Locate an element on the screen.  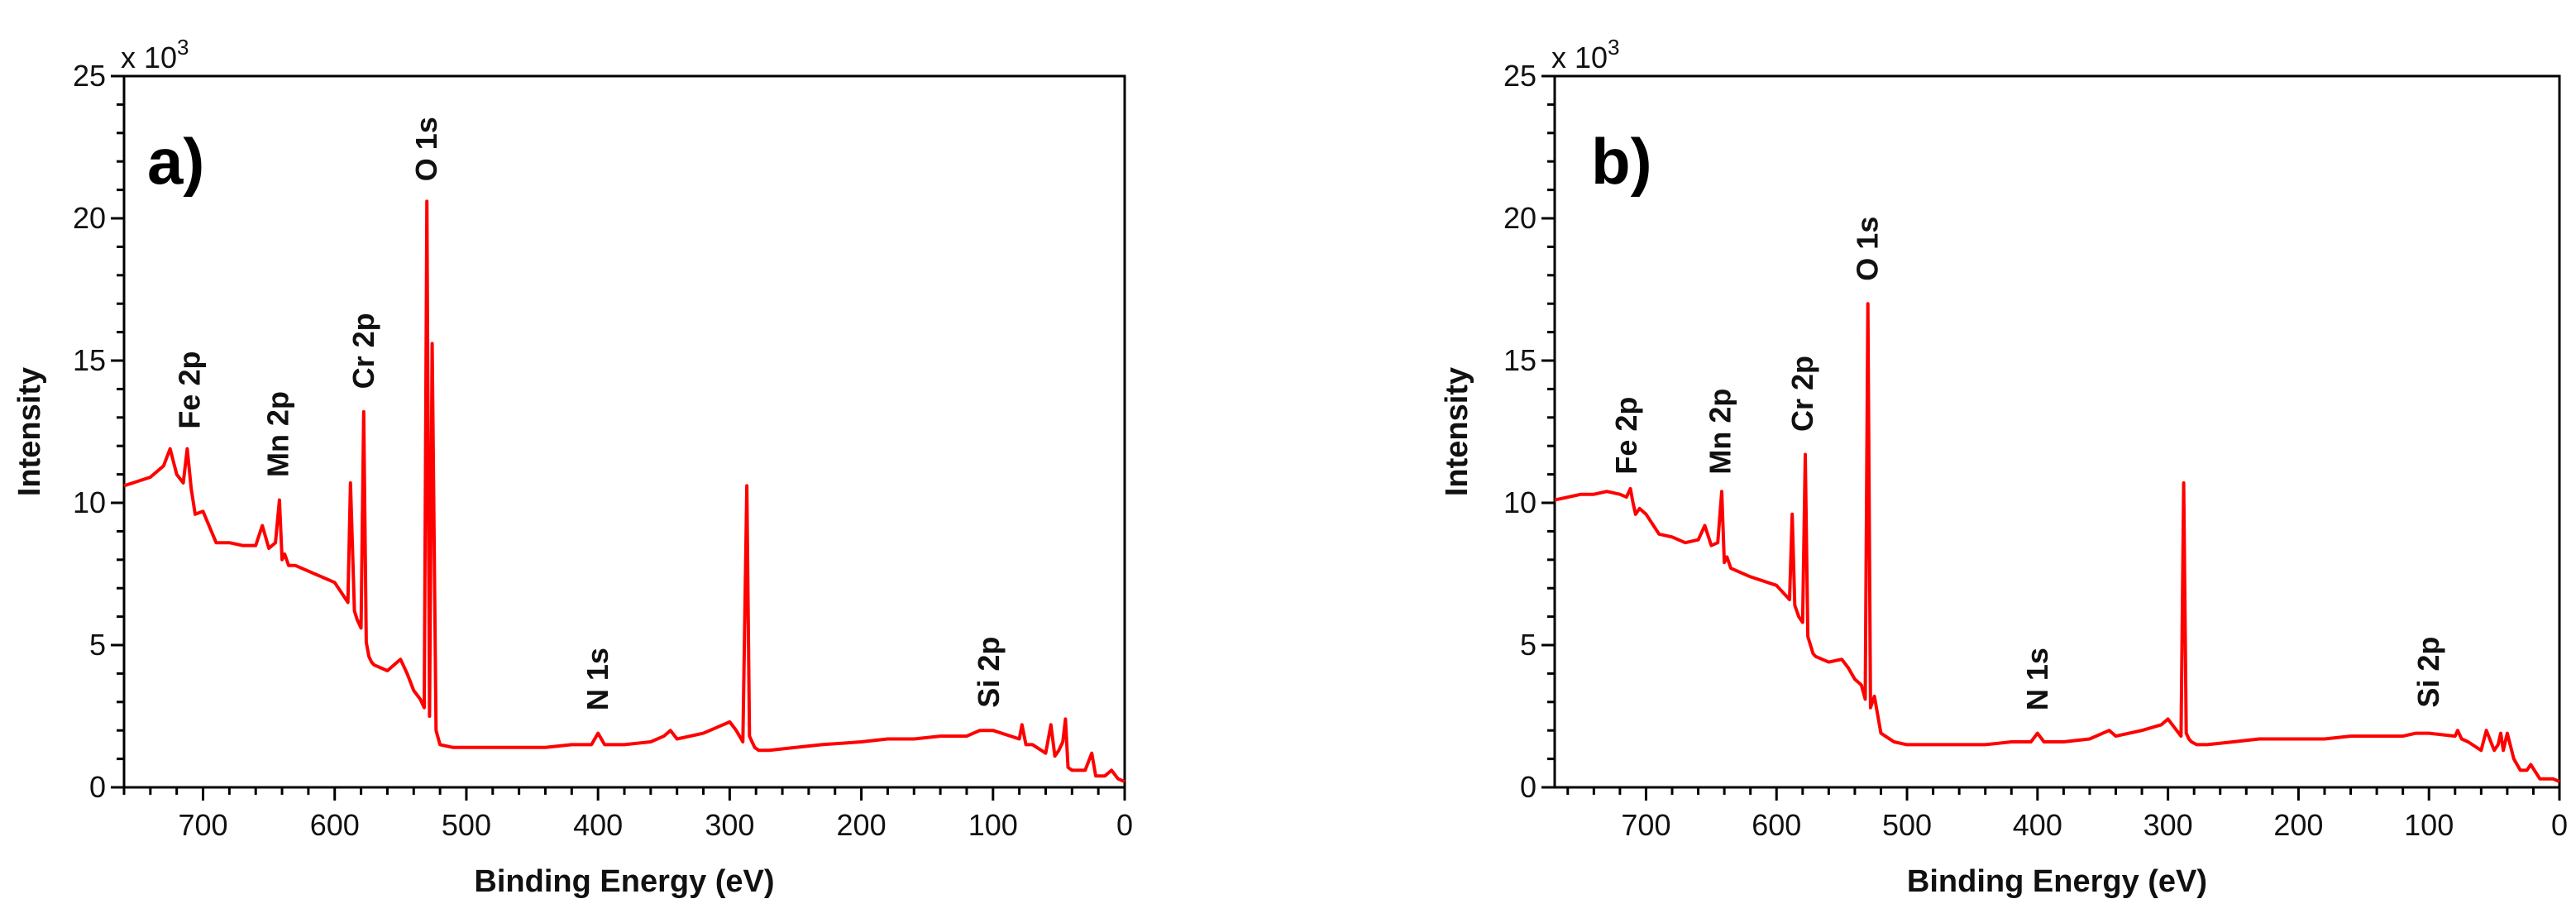
y-tick-label-a: 5 is located at coordinates (97, 645).